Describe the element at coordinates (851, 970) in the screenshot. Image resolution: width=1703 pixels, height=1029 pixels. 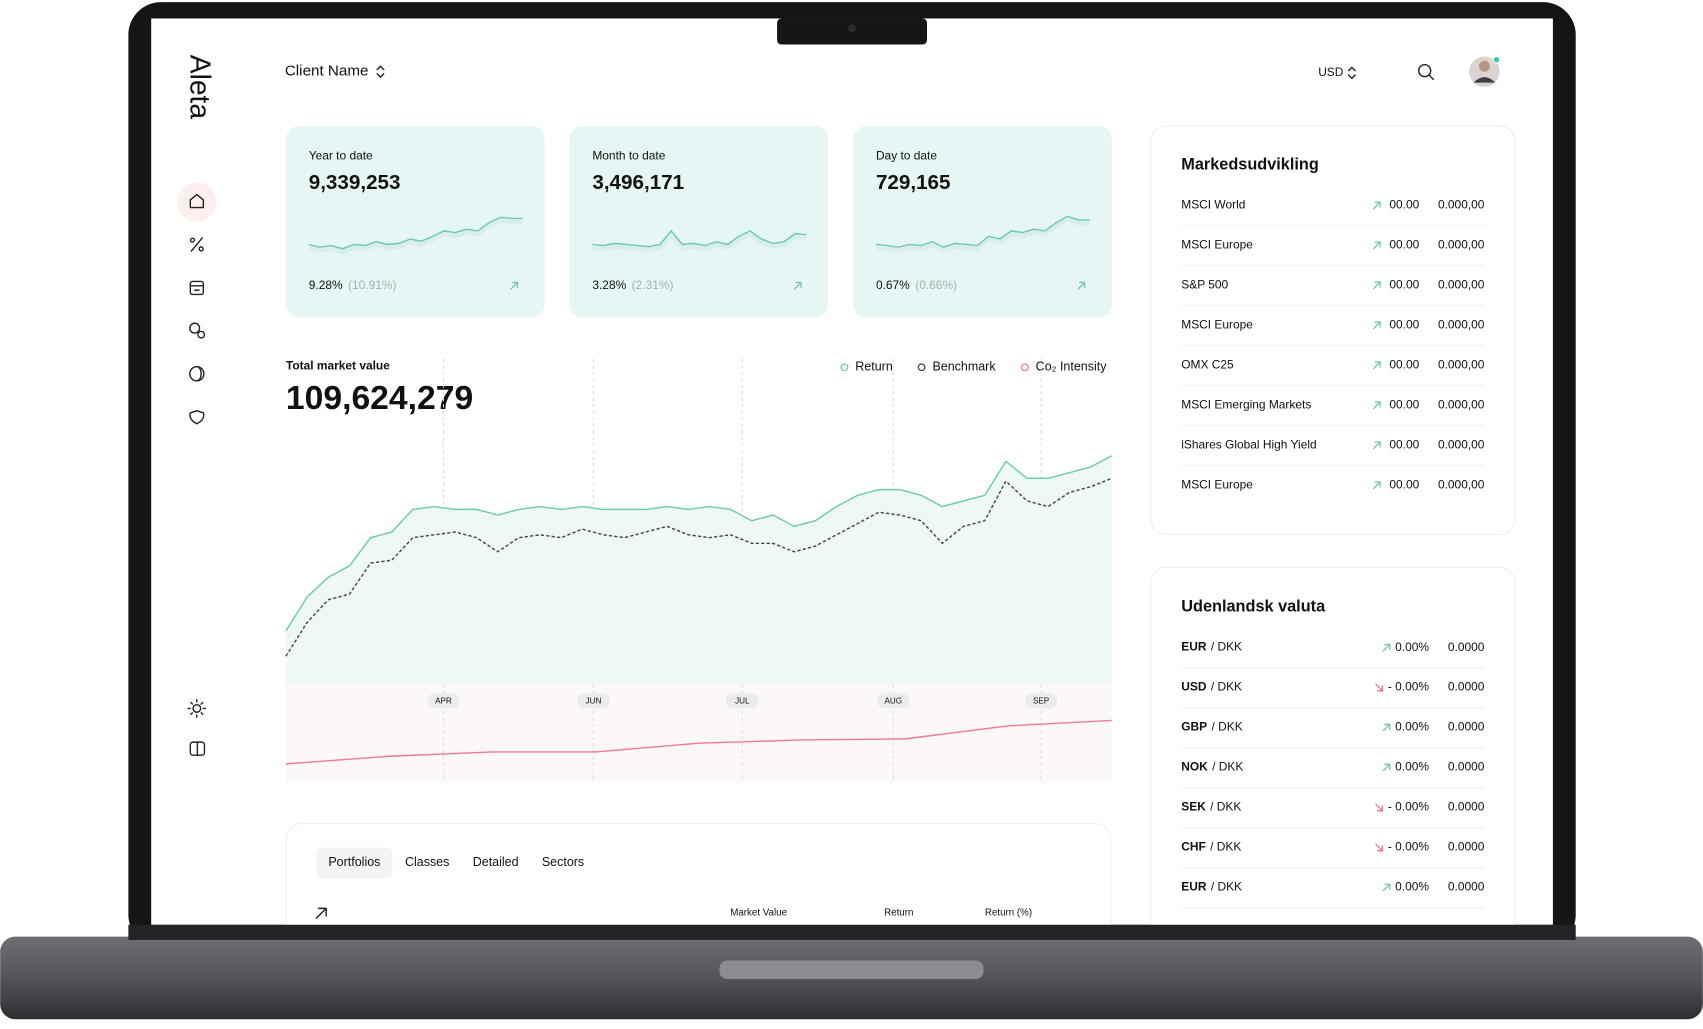
I see `trackpad-notch` at that location.